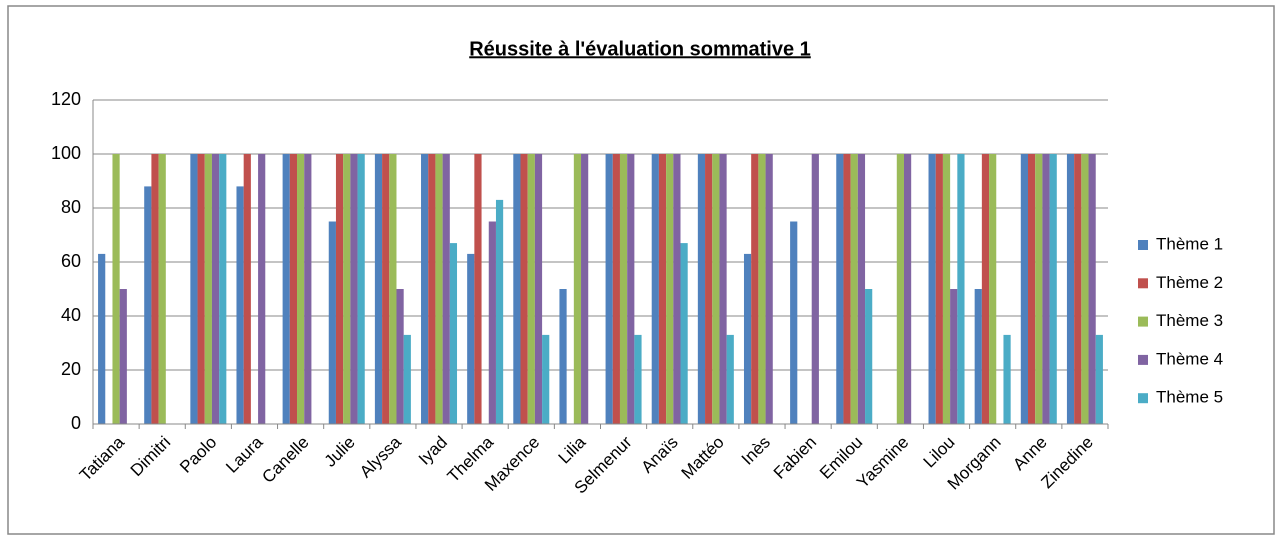 This screenshot has width=1282, height=539. Describe the element at coordinates (640, 49) in the screenshot. I see `chart-title: Réussite à l'évaluation sommative 1` at that location.